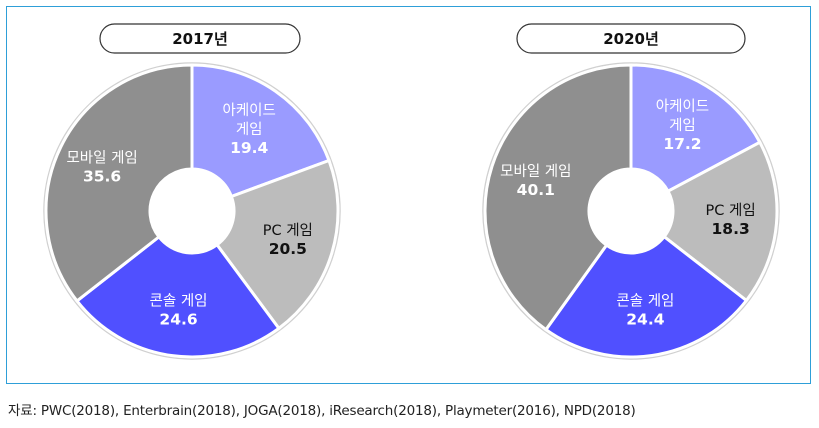 This screenshot has height=428, width=819. Describe the element at coordinates (102, 177) in the screenshot. I see `slice-value-label: 35.6` at that location.